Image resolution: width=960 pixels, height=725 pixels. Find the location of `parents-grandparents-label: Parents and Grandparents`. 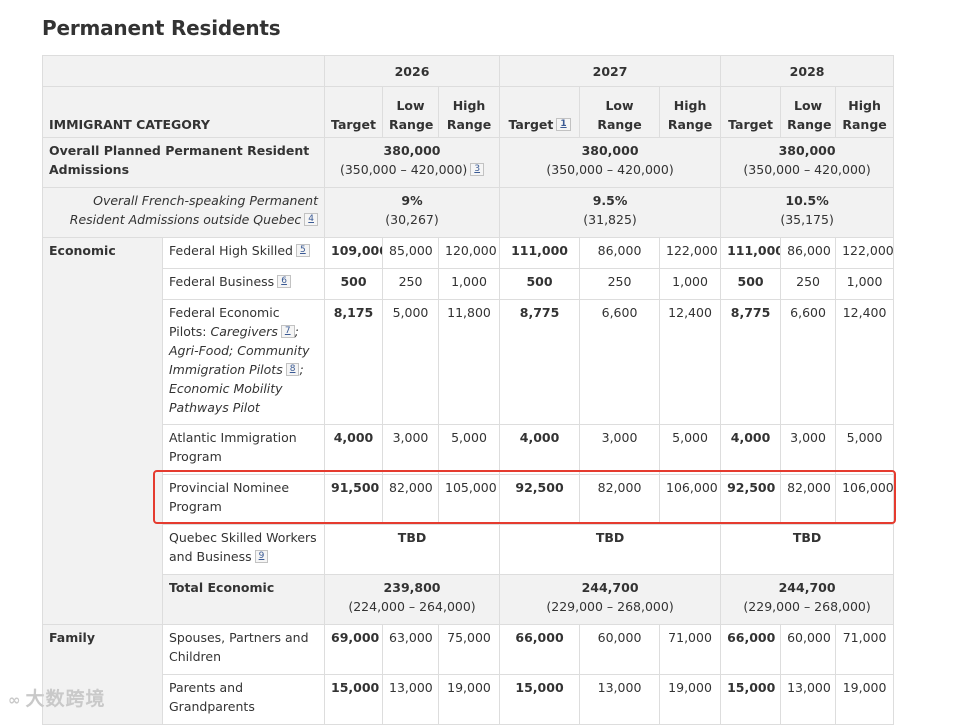

parents-grandparents-label: Parents and Grandparents is located at coordinates (243, 699).